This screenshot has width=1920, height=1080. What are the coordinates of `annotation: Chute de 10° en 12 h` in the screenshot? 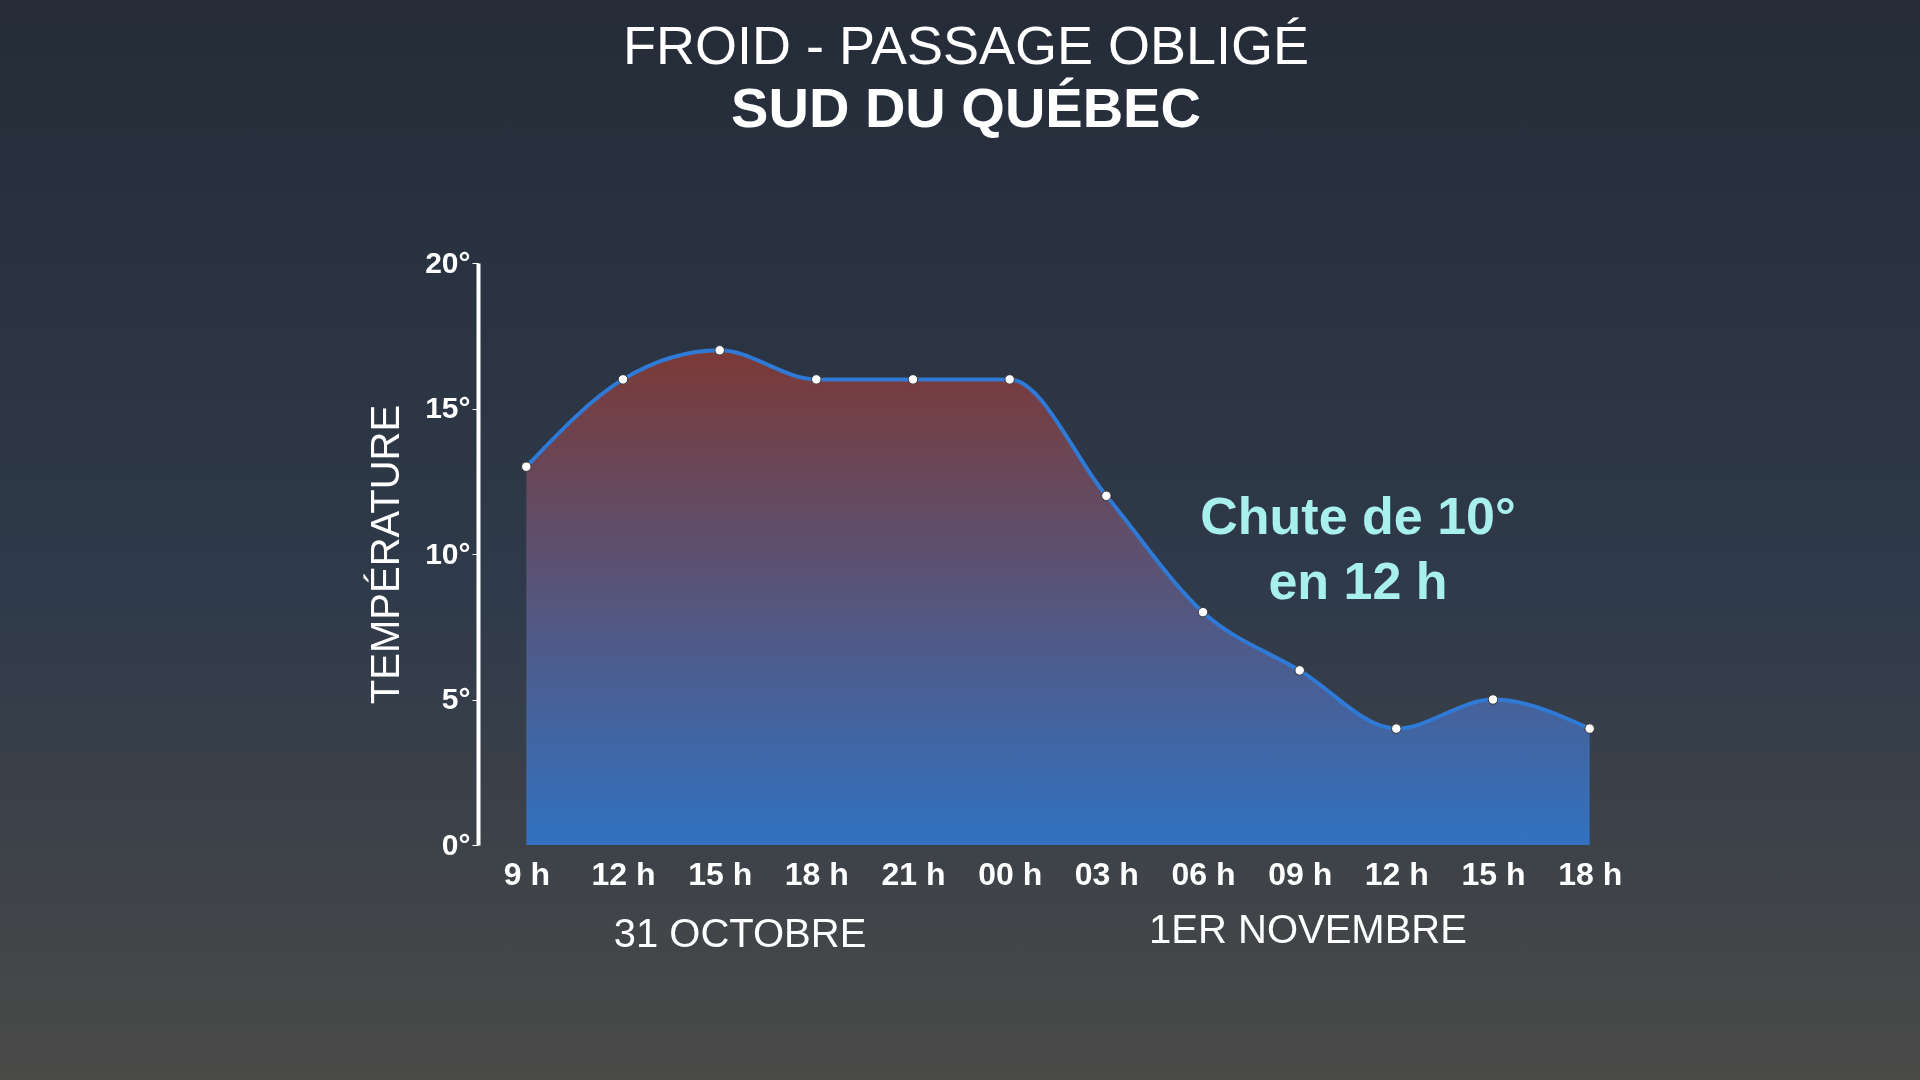 It's located at (1358, 548).